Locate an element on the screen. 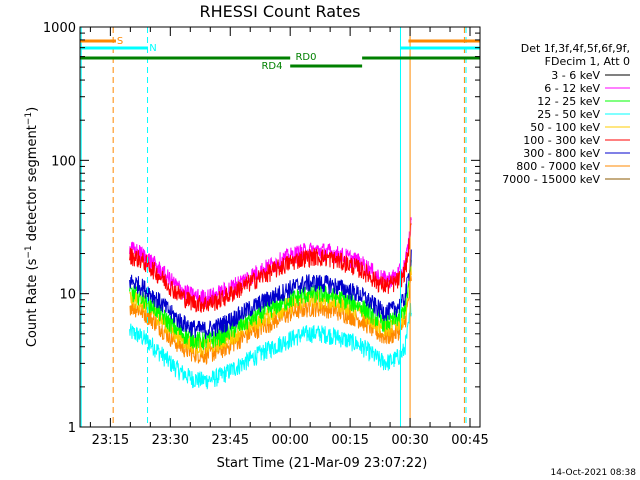 The height and width of the screenshot is (480, 640). y-tick-label: 10 is located at coordinates (67, 295).